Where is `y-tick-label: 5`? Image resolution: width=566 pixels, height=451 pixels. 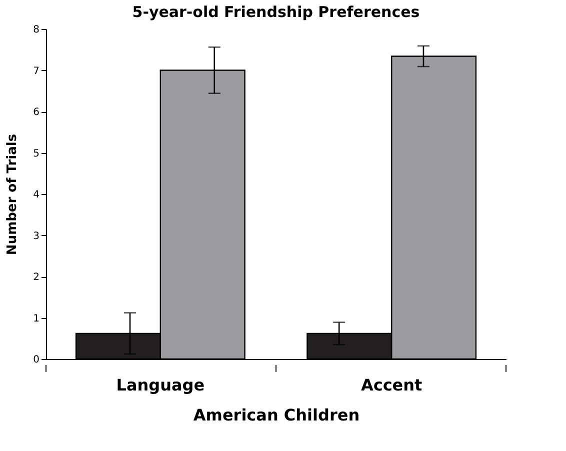
y-tick-label: 5 is located at coordinates (36, 154).